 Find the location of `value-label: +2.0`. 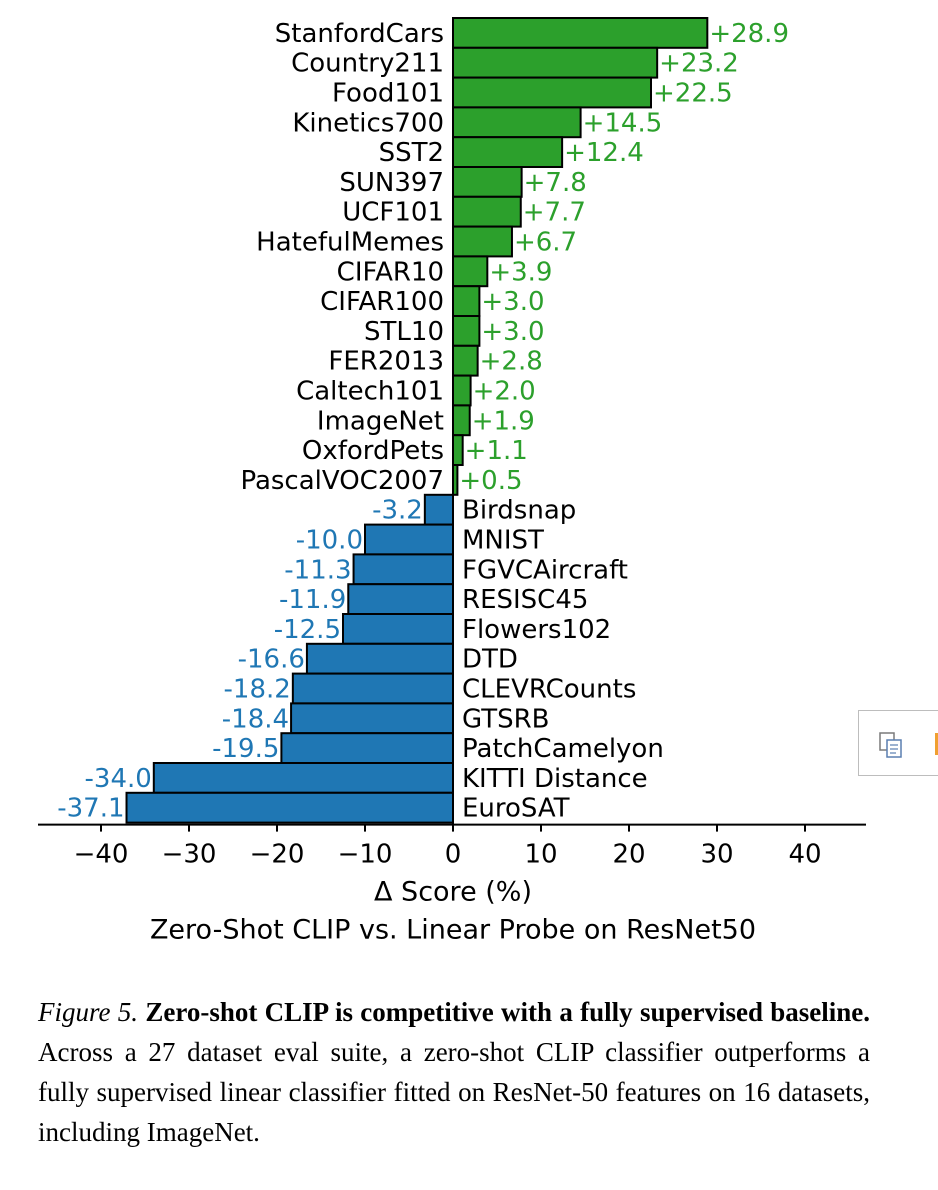

value-label: +2.0 is located at coordinates (504, 392).